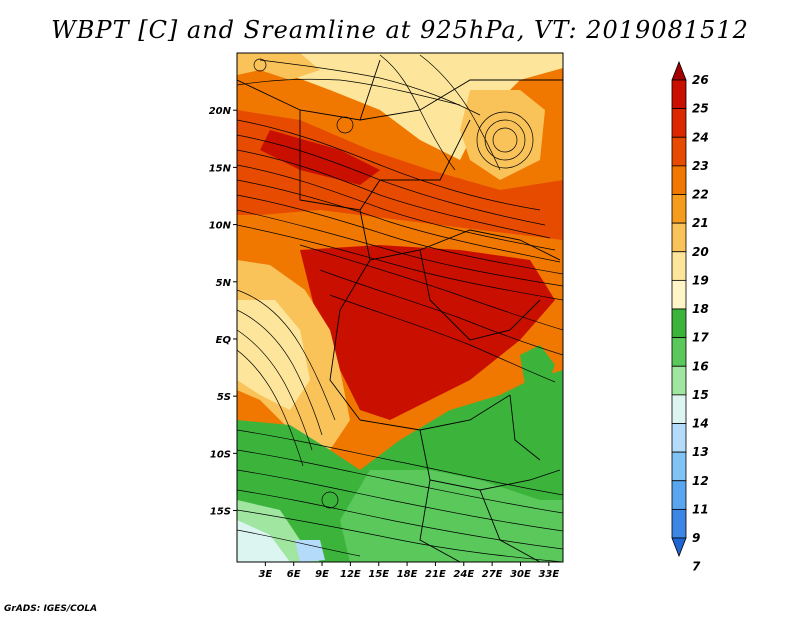 This screenshot has height=618, width=800. What do you see at coordinates (700, 80) in the screenshot?
I see `colorbar-label: 26` at bounding box center [700, 80].